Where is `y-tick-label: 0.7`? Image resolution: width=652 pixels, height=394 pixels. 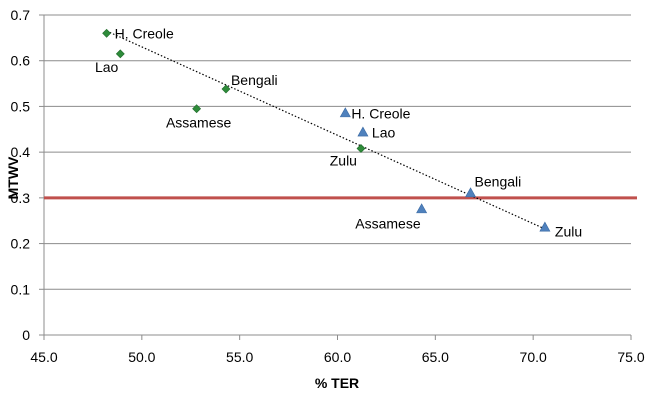
y-tick-label: 0.7 is located at coordinates (21, 15).